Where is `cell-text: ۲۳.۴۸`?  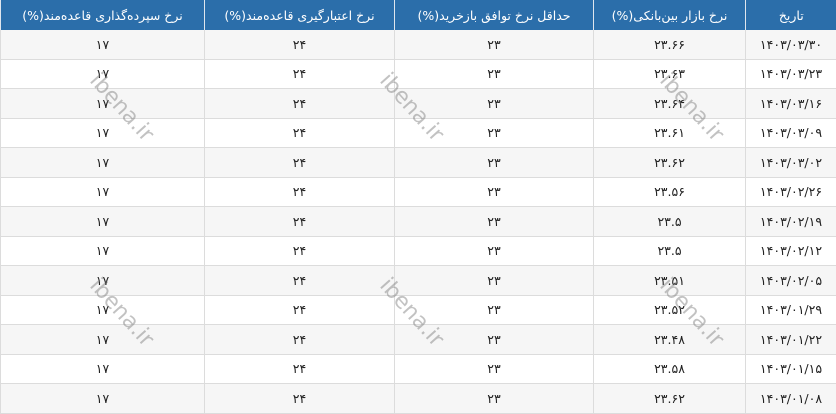 cell-text: ۲۳.۴۸ is located at coordinates (669, 339).